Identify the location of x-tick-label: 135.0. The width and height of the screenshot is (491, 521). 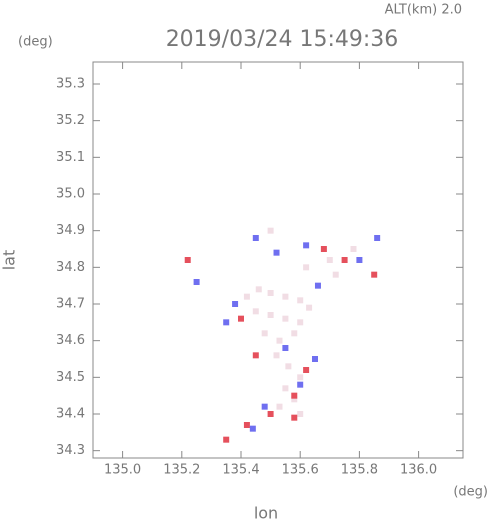
(122, 470).